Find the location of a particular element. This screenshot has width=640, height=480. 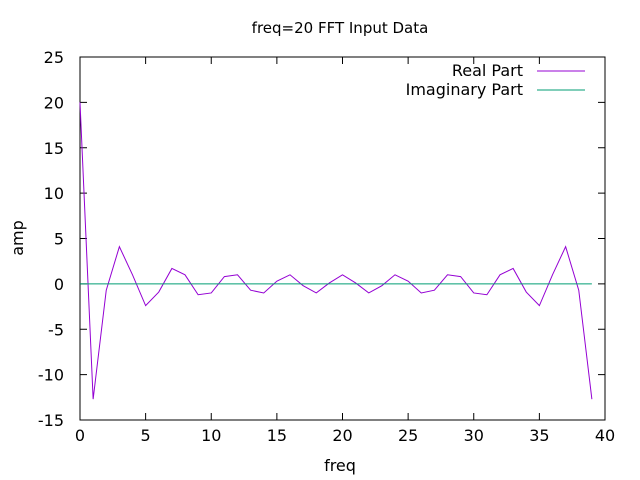

legend-label-real-part: Real Part is located at coordinates (487, 70).